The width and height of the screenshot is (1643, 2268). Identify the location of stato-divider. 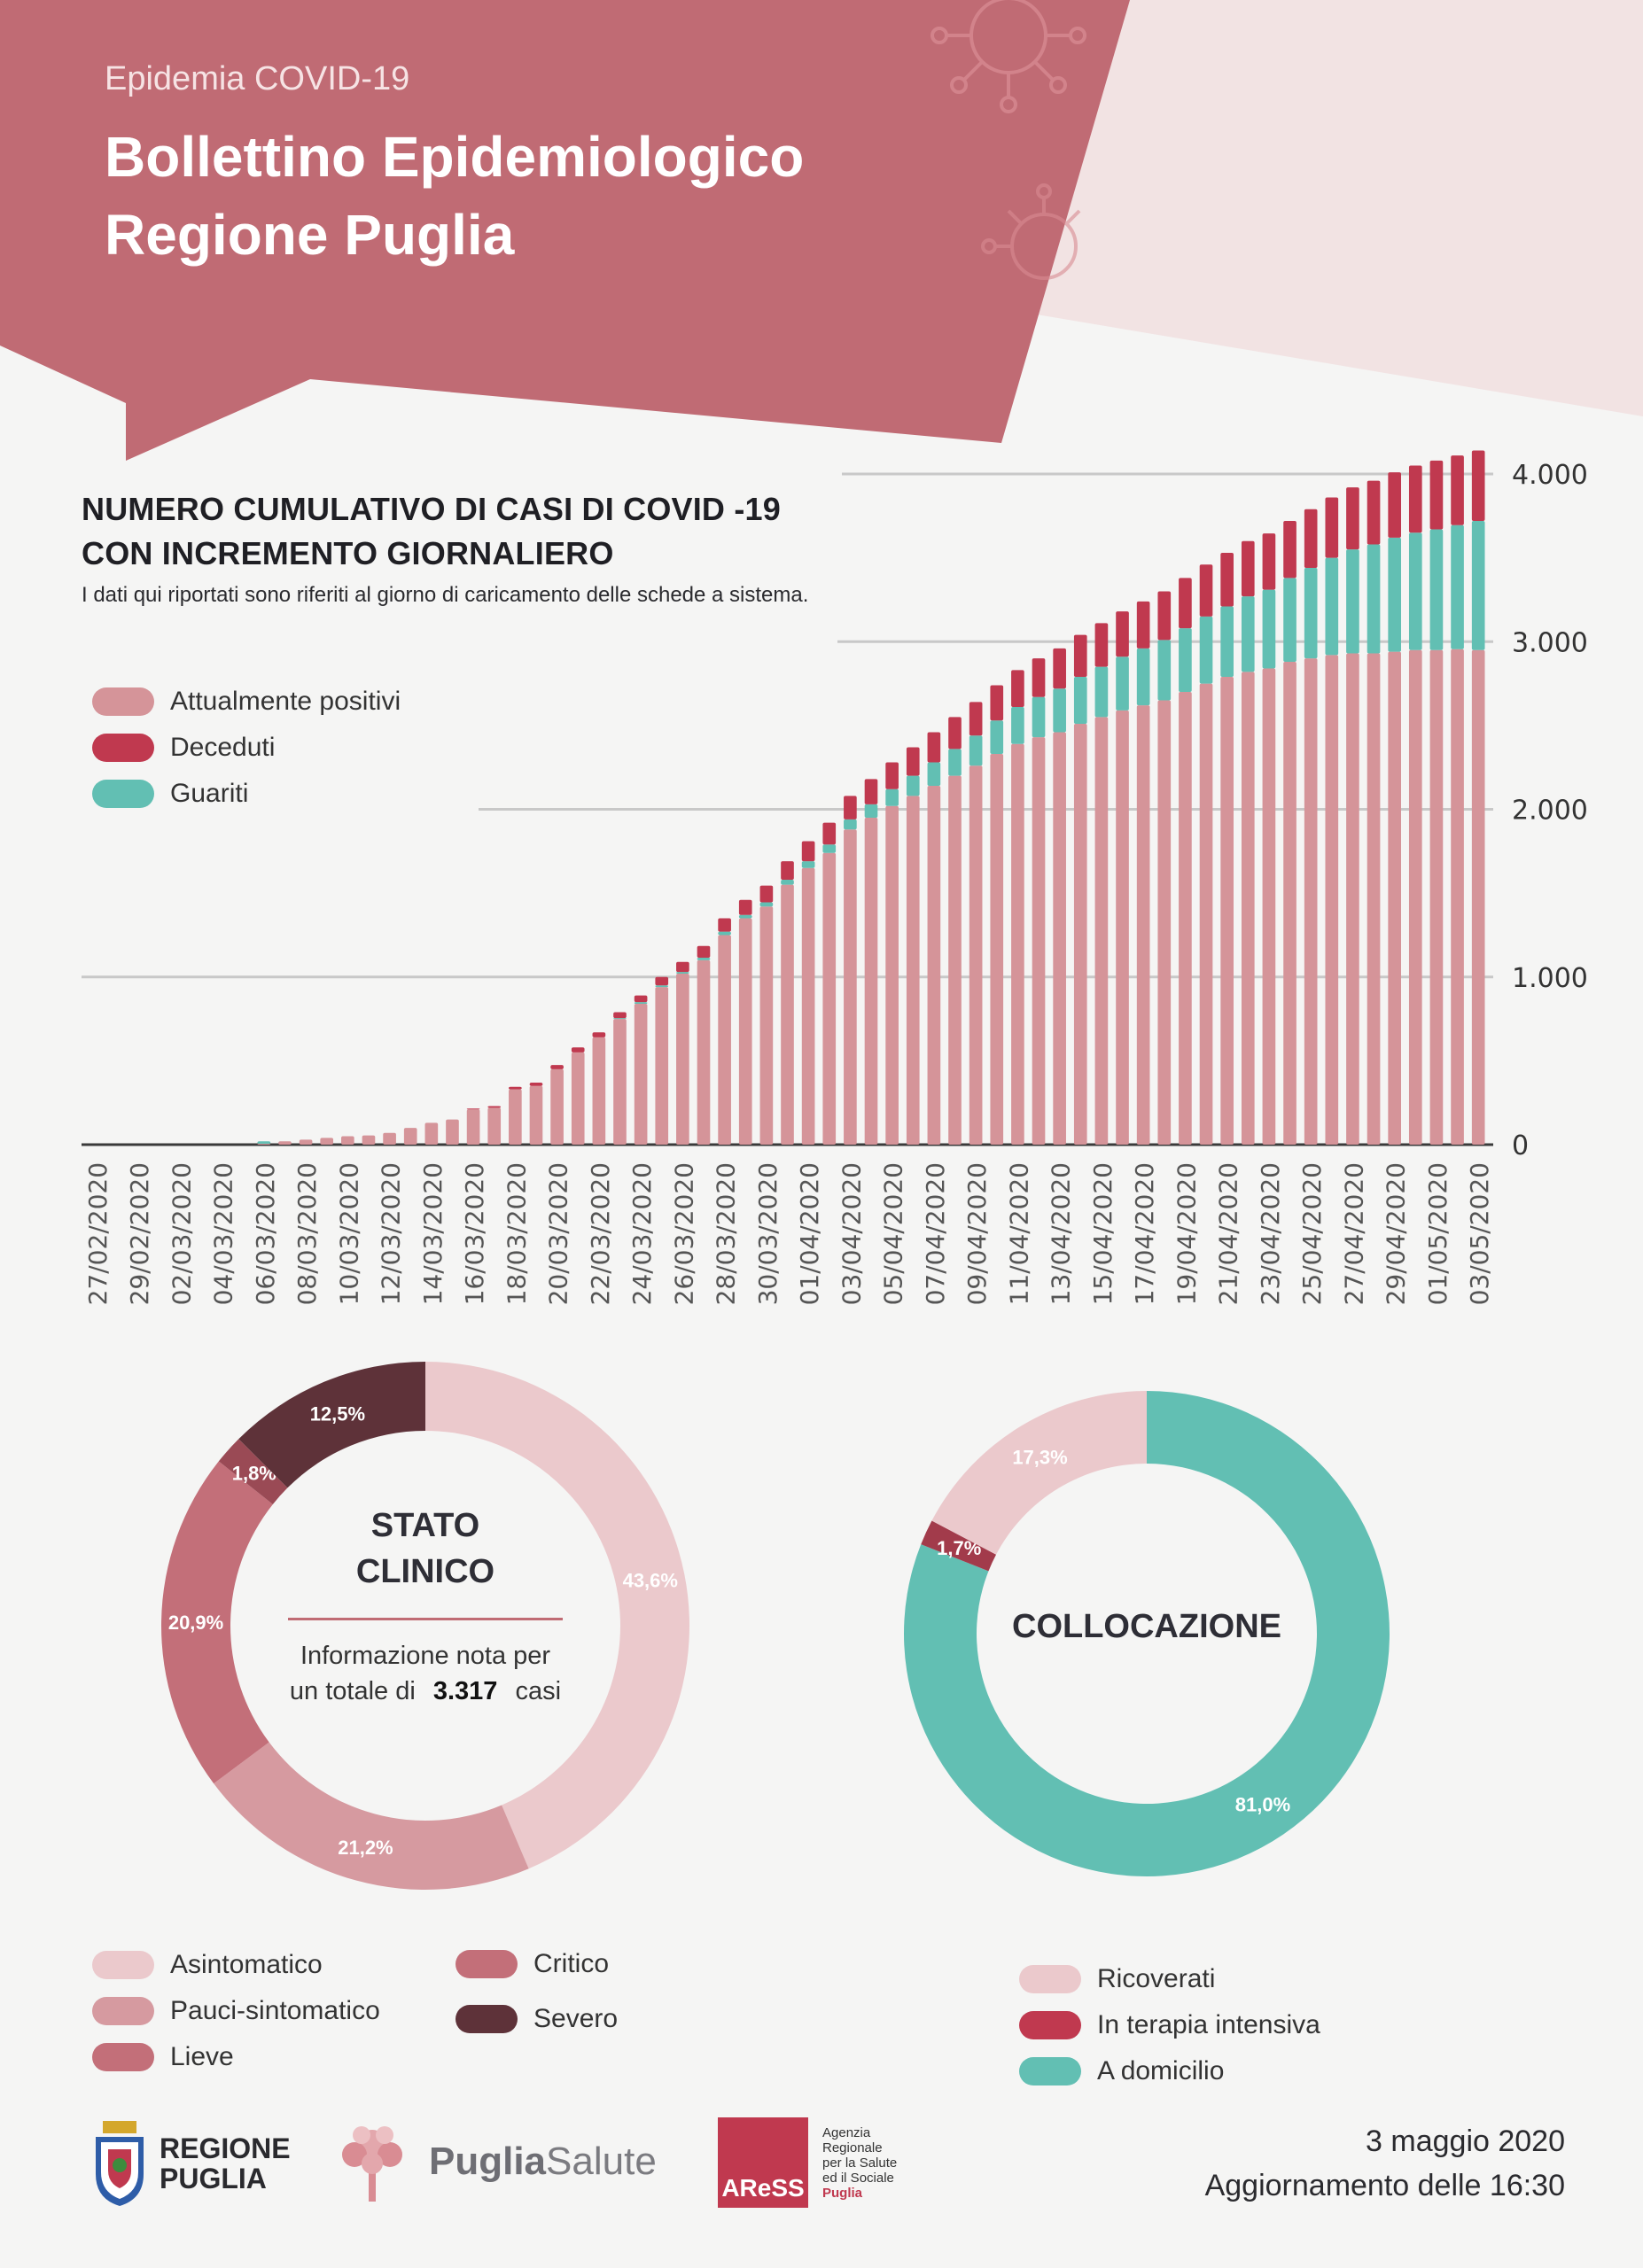
(425, 1619).